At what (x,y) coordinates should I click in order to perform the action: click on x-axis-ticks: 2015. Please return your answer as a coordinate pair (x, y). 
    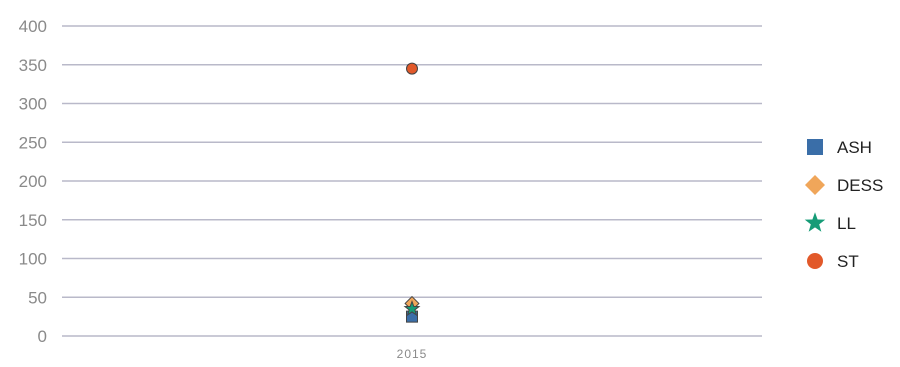
    Looking at the image, I should click on (412, 354).